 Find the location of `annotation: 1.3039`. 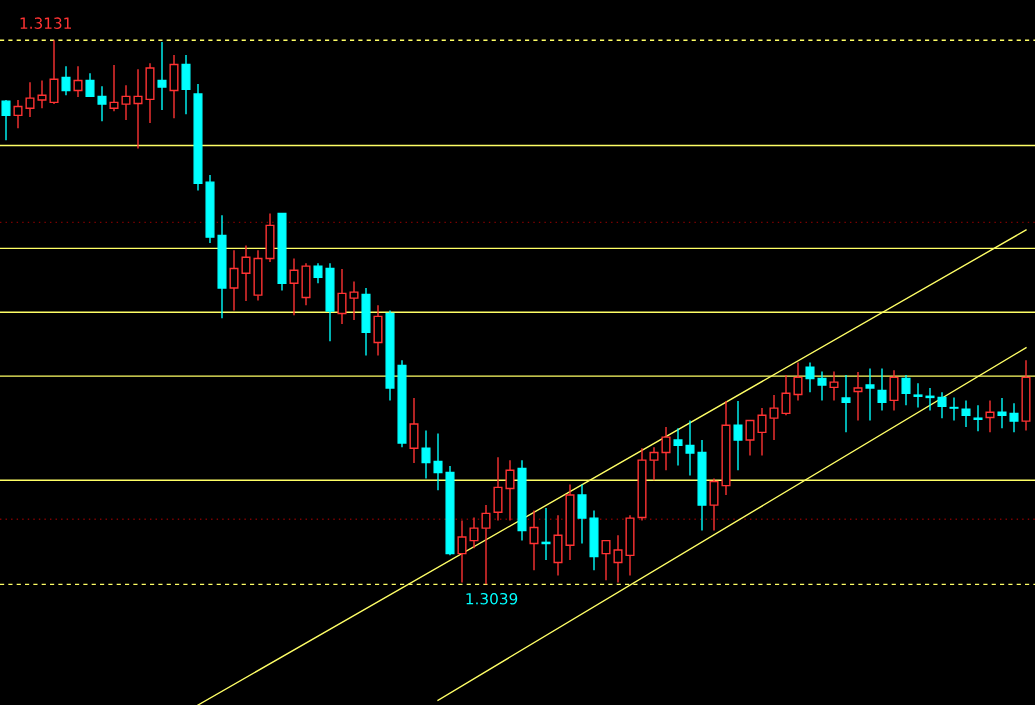

annotation: 1.3039 is located at coordinates (492, 598).